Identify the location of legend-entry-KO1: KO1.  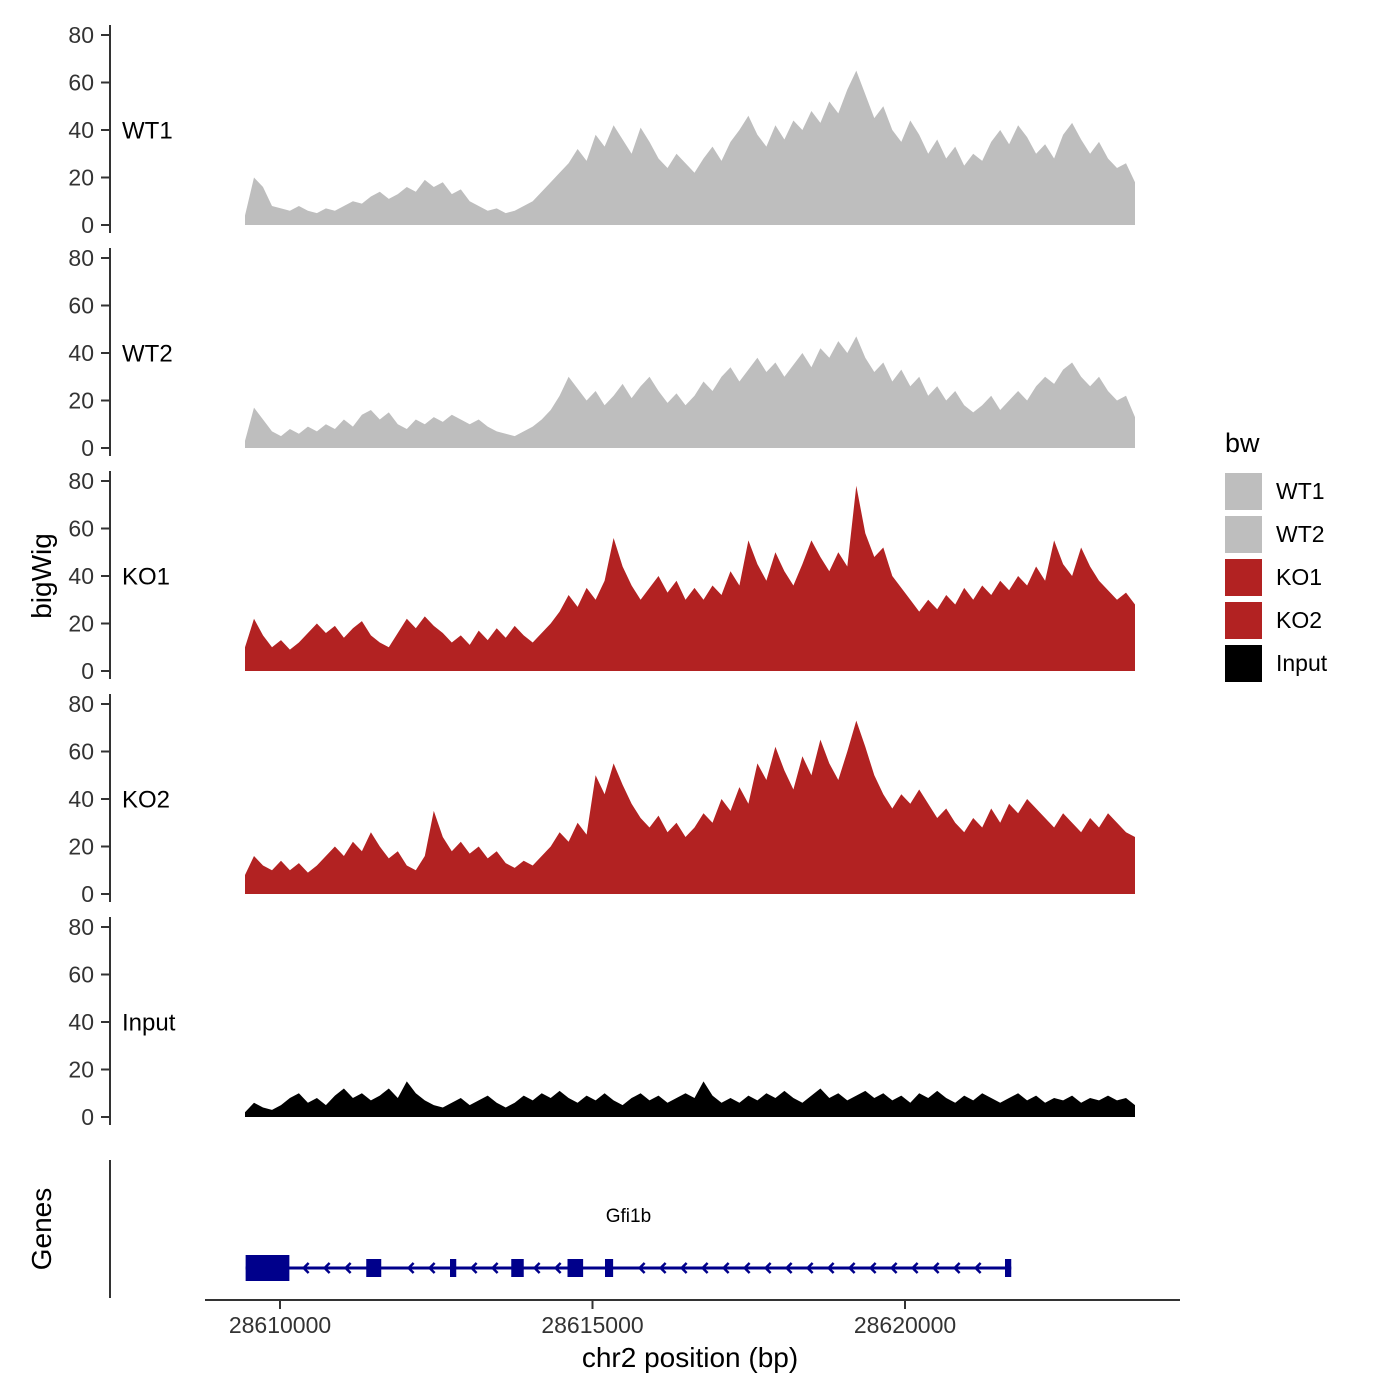
(1276, 577).